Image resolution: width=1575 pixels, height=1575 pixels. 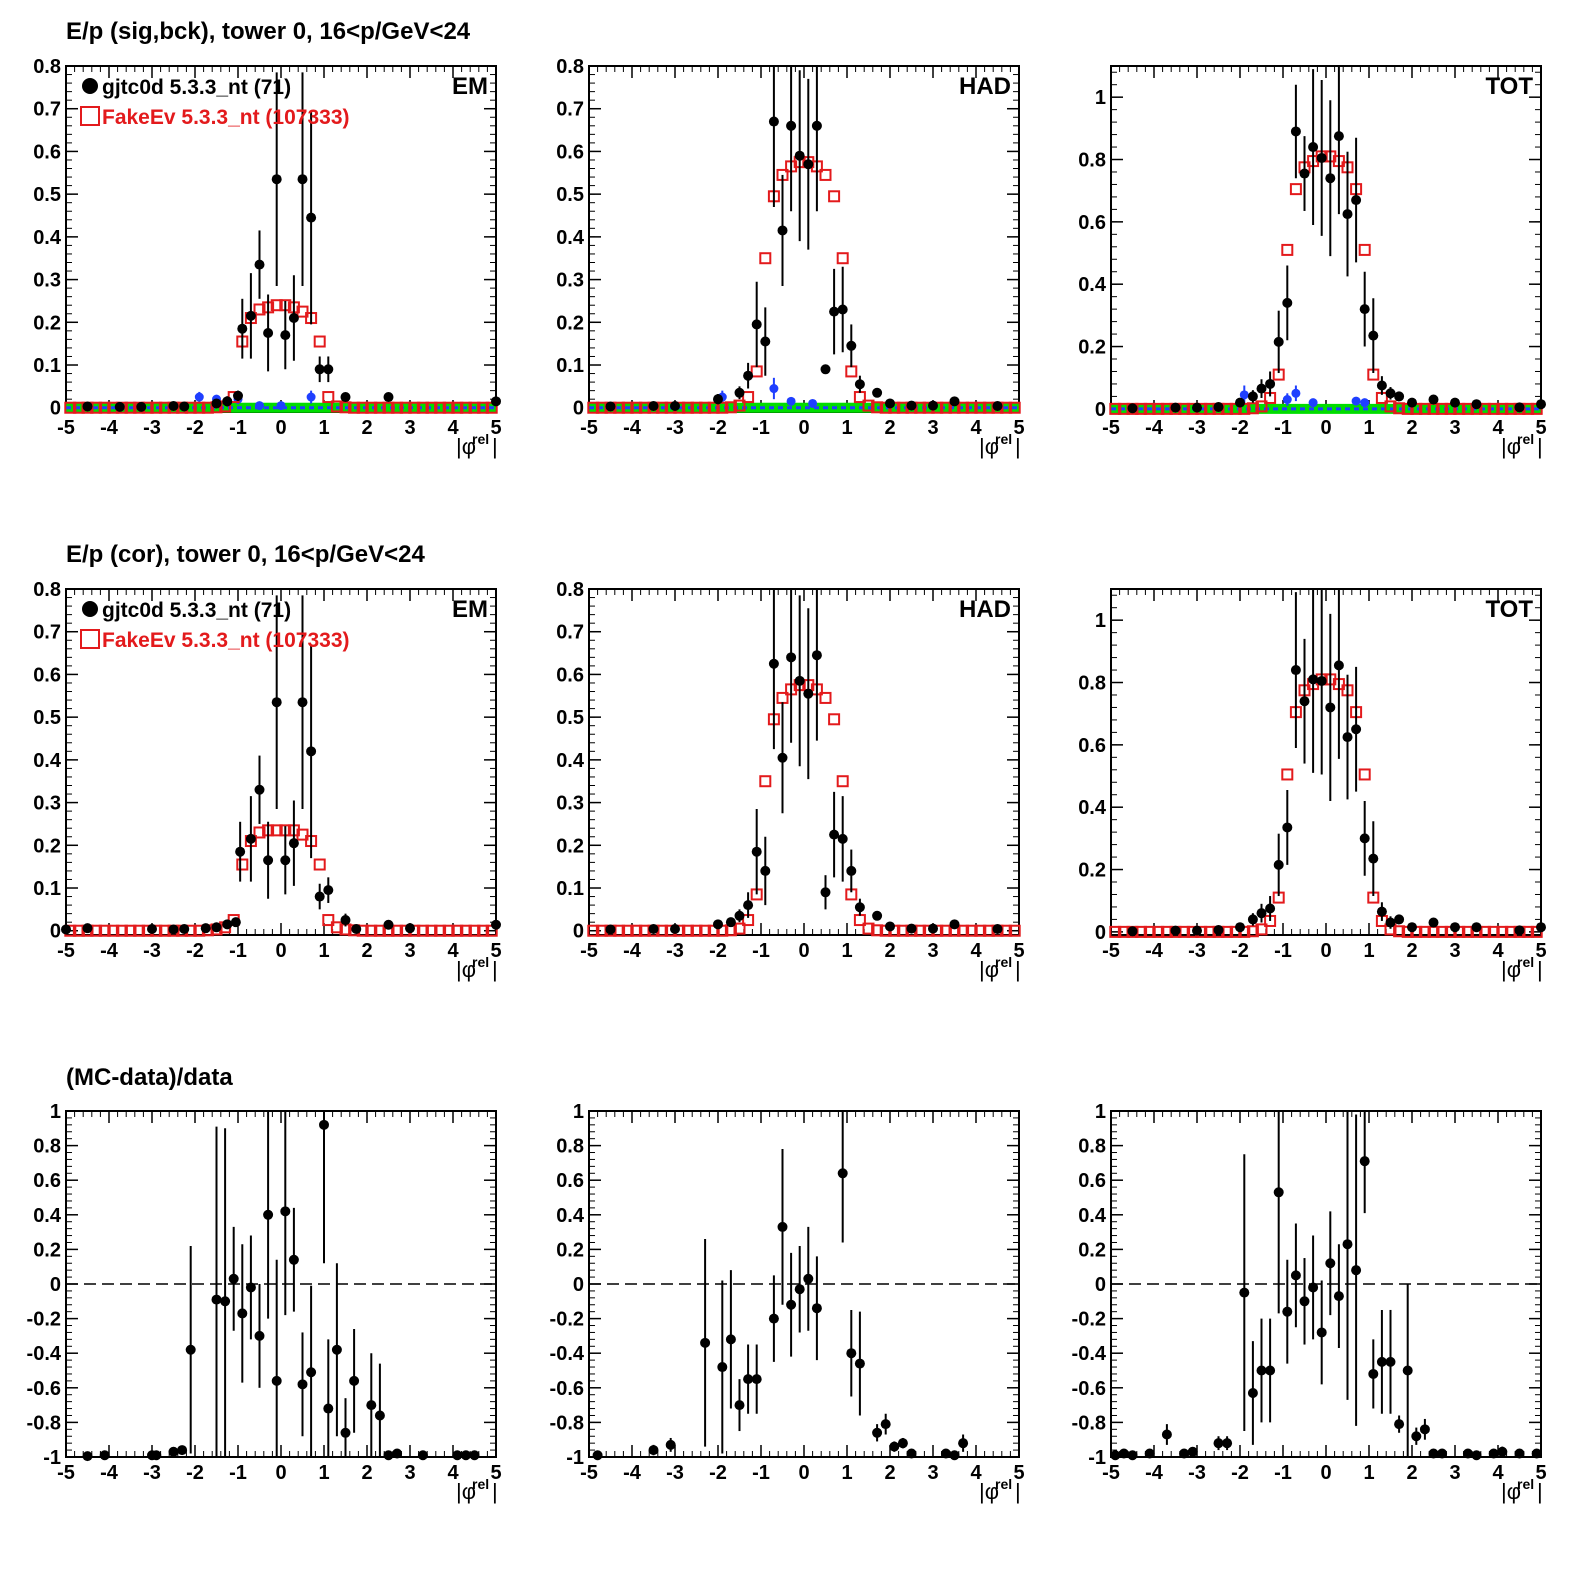 What do you see at coordinates (1111, 1473) in the screenshot?
I see `x-tick-label: -5` at bounding box center [1111, 1473].